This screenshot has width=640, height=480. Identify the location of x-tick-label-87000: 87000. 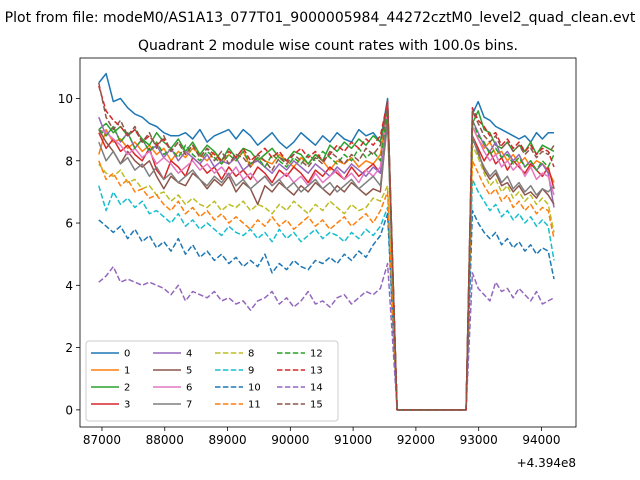
(102, 440).